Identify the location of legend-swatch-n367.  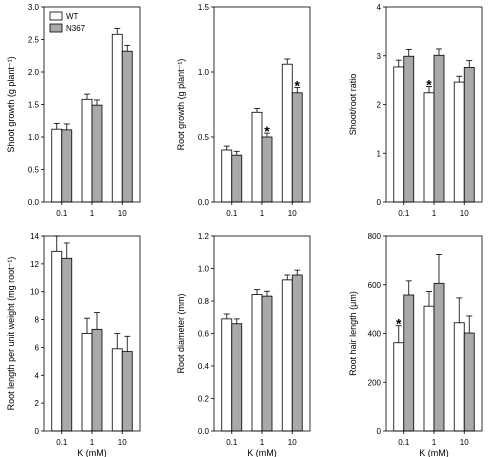
(56, 28).